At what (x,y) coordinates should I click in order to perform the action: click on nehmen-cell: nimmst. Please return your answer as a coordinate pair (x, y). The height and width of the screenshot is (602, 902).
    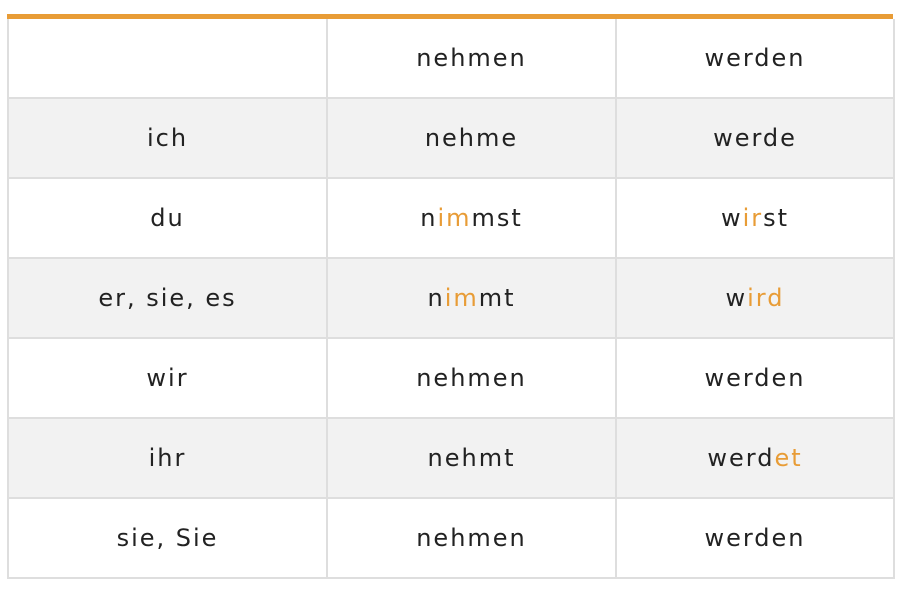
    Looking at the image, I should click on (471, 218).